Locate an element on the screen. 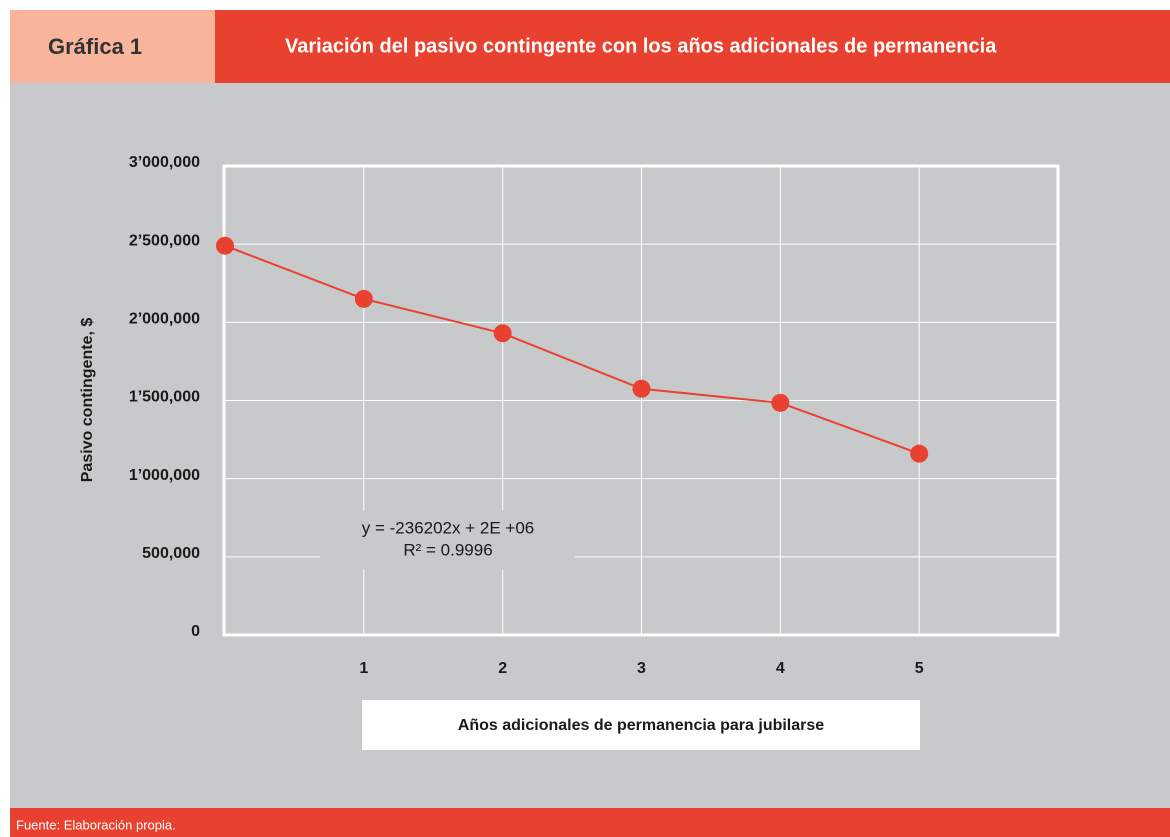 The image size is (1170, 837). x-label-box is located at coordinates (641, 725).